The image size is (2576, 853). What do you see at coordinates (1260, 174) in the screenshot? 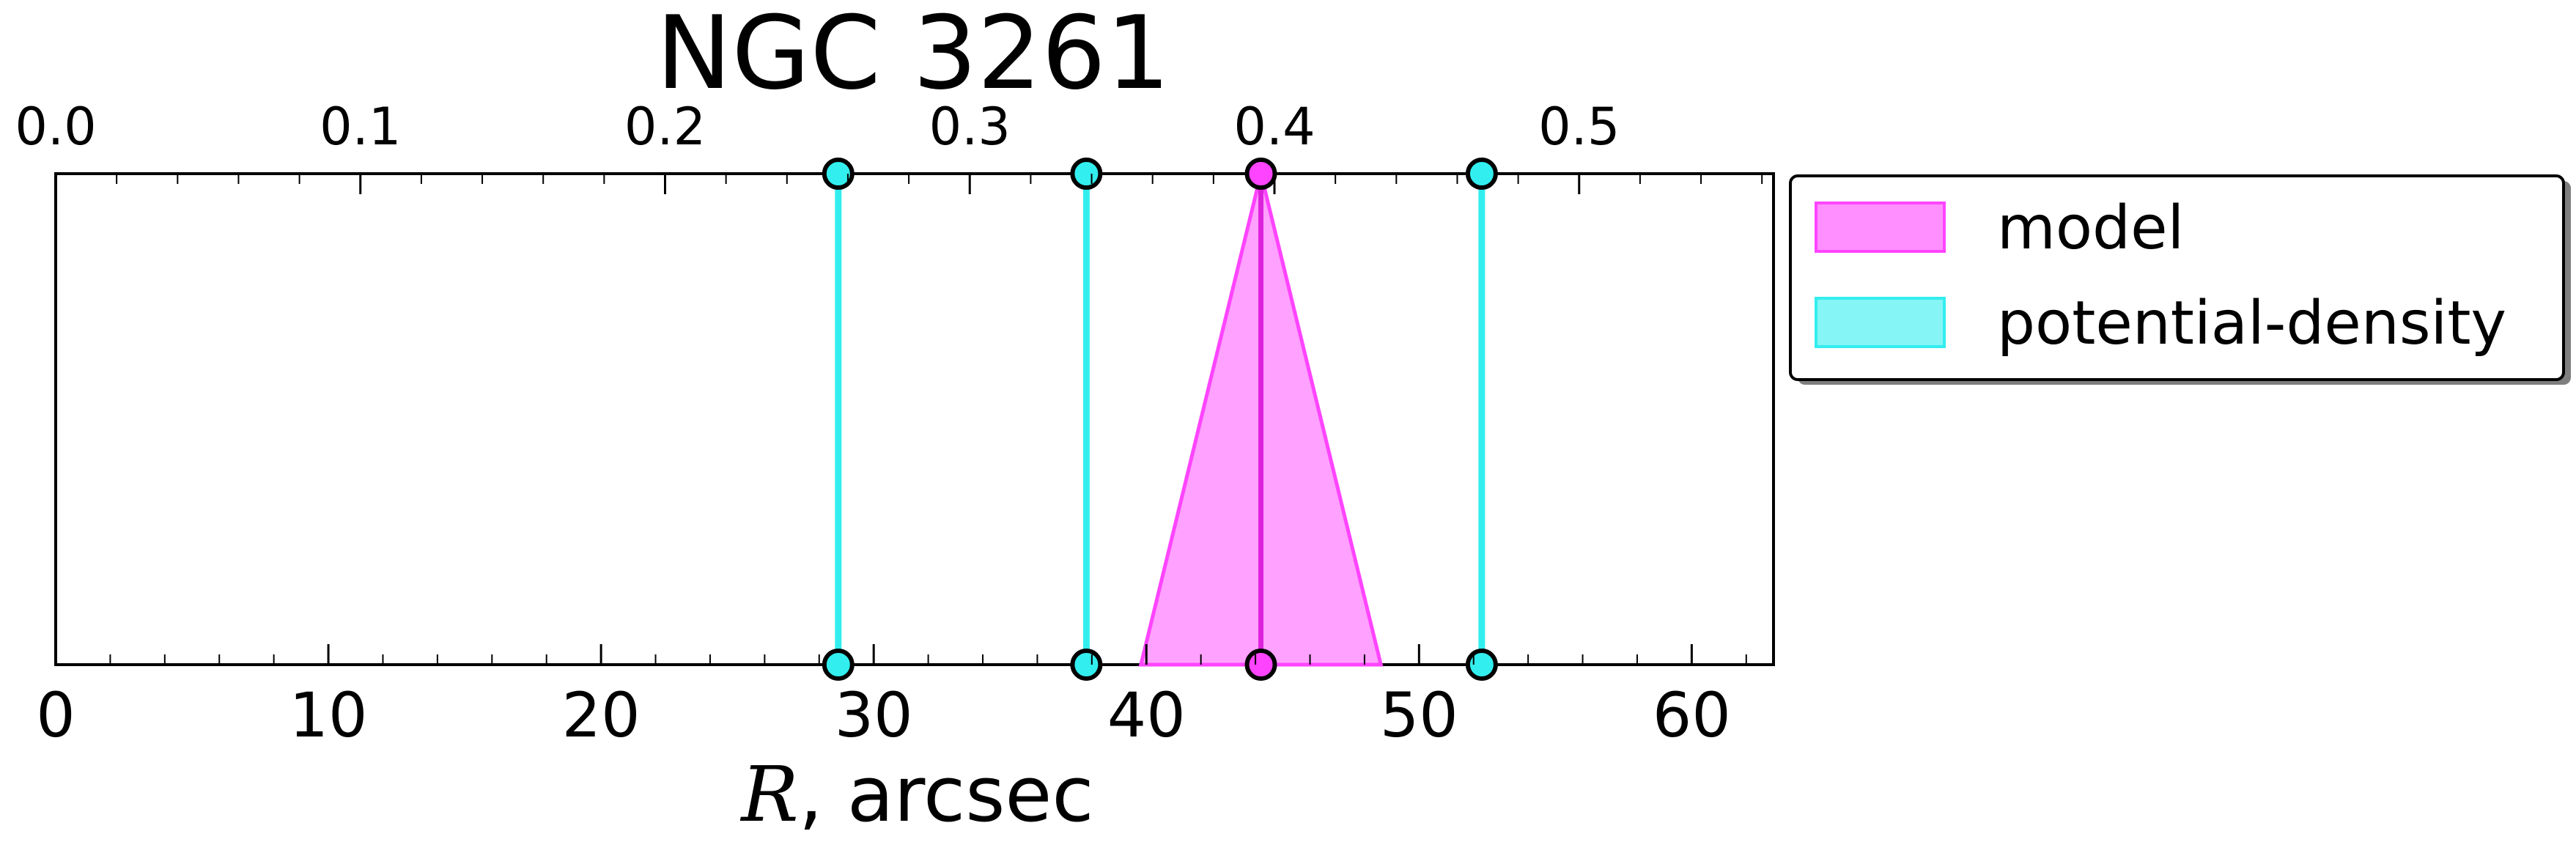
I see `model-marker-top` at bounding box center [1260, 174].